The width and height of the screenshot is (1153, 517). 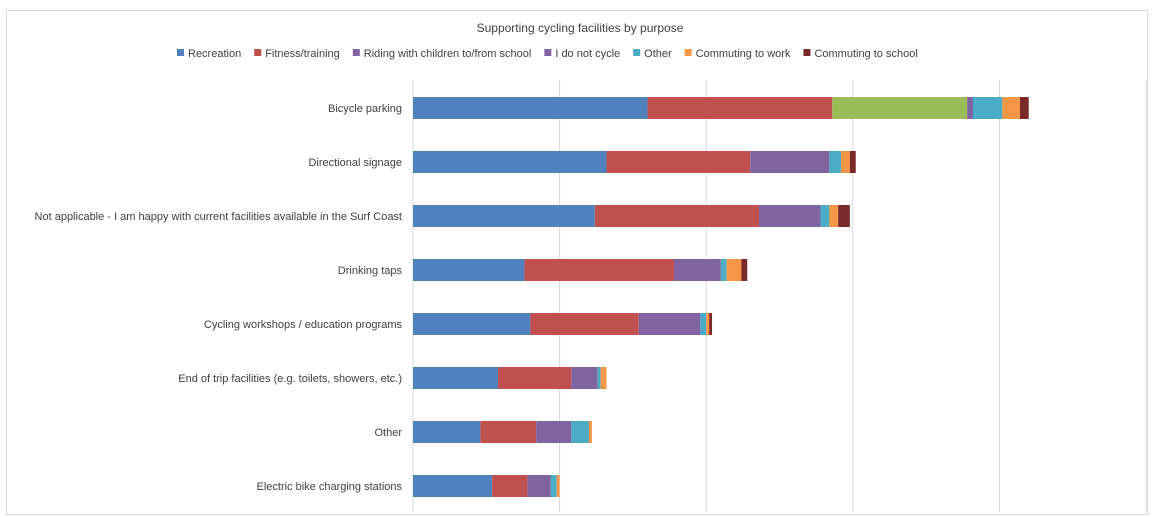 I want to click on legend-label: Commuting to school, so click(x=865, y=54).